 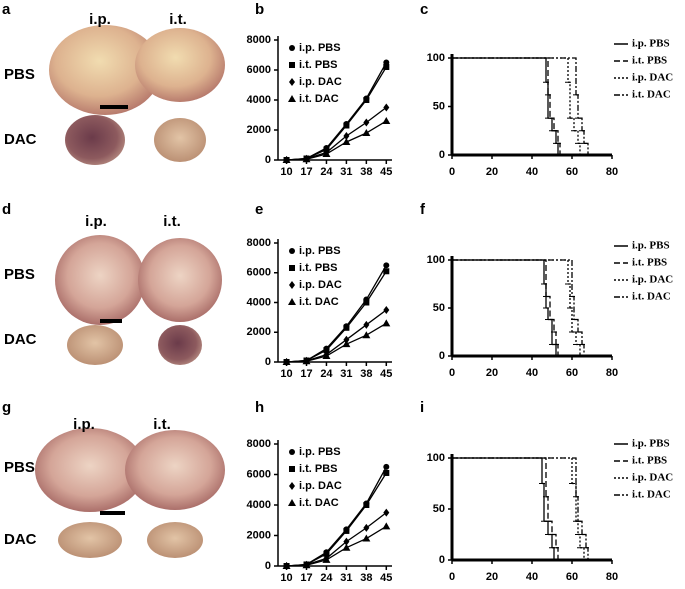 I want to click on panel-letter: i, so click(x=422, y=407).